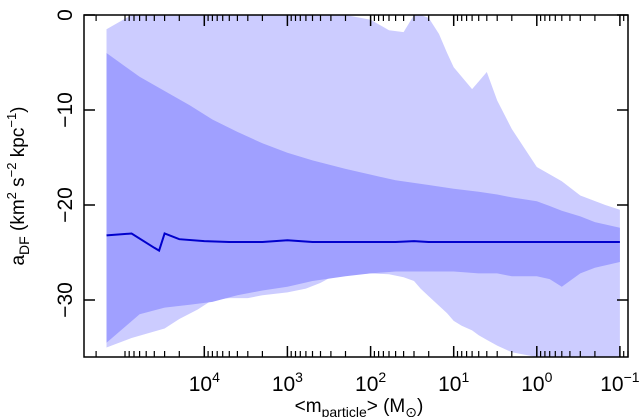 This screenshot has width=640, height=417. I want to click on x-tick-label: 10⁰, so click(536, 382).